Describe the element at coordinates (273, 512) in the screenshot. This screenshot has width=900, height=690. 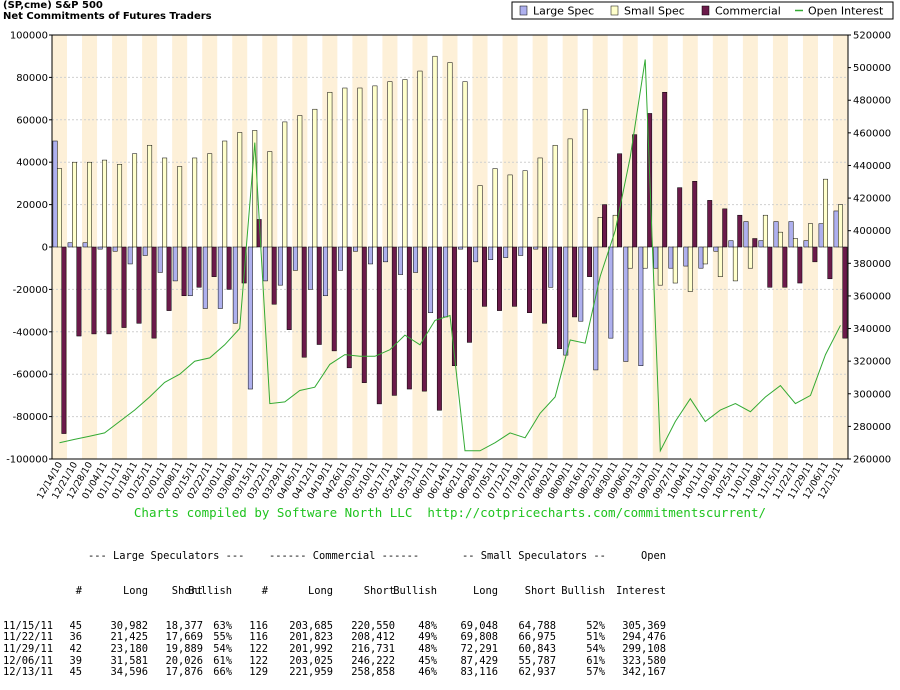
I see `credit-label: Charts compiled by Software North LLC` at that location.